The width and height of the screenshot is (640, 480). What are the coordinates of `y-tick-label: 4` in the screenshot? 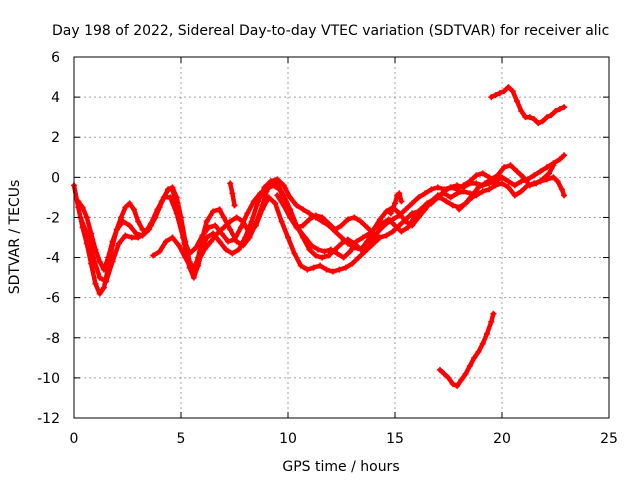 It's located at (55, 98).